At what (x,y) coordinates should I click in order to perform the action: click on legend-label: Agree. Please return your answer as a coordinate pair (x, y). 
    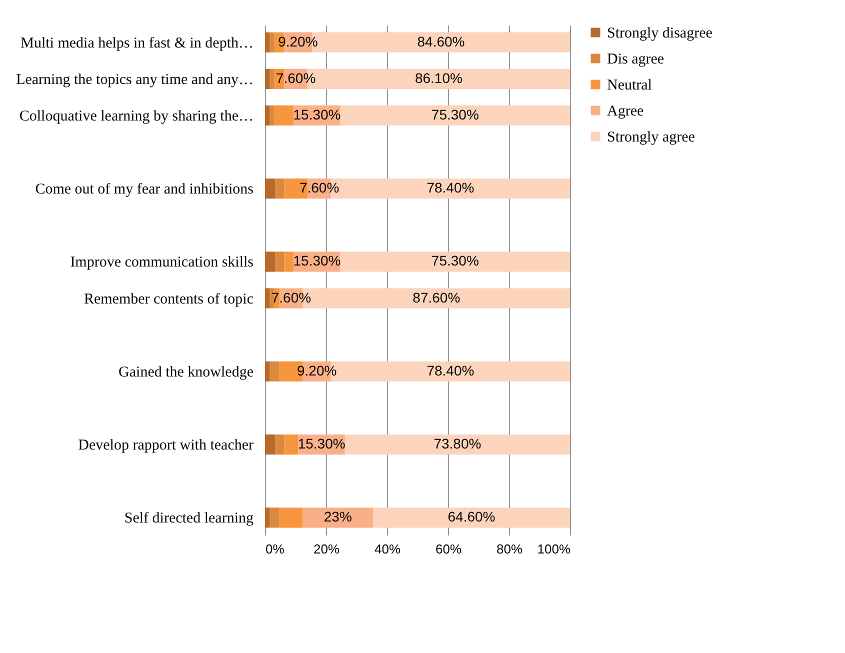
    Looking at the image, I should click on (625, 112).